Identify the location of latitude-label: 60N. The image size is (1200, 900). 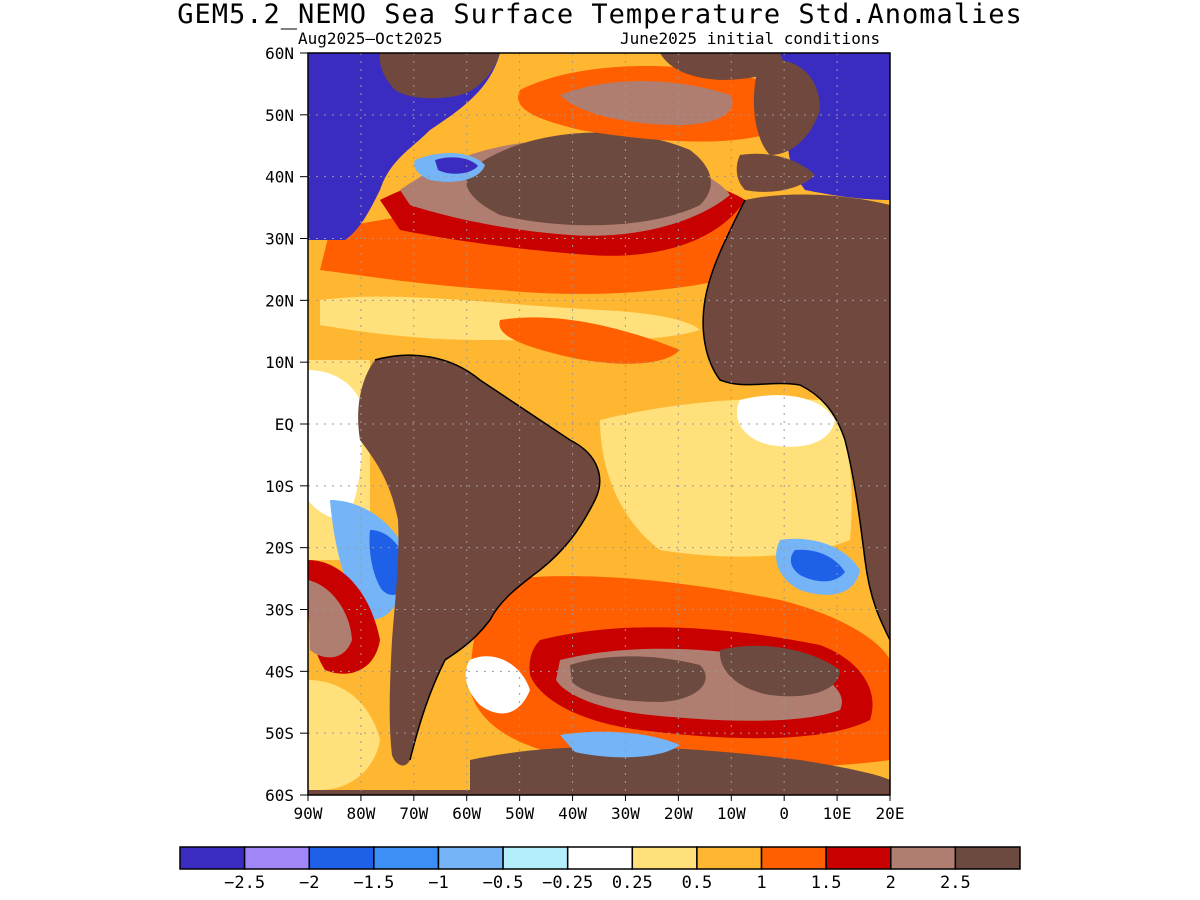
(279, 53).